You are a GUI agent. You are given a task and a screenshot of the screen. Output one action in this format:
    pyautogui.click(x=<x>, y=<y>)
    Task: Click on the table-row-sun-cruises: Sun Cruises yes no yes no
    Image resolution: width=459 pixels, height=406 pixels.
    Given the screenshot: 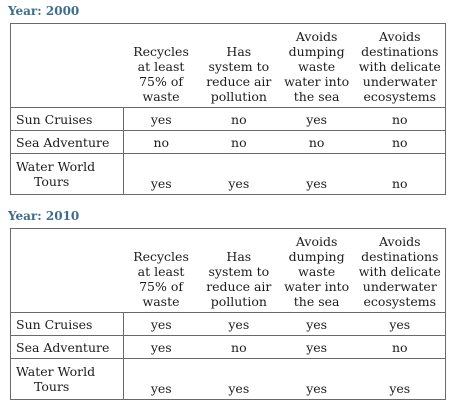 What is the action you would take?
    pyautogui.click(x=228, y=119)
    